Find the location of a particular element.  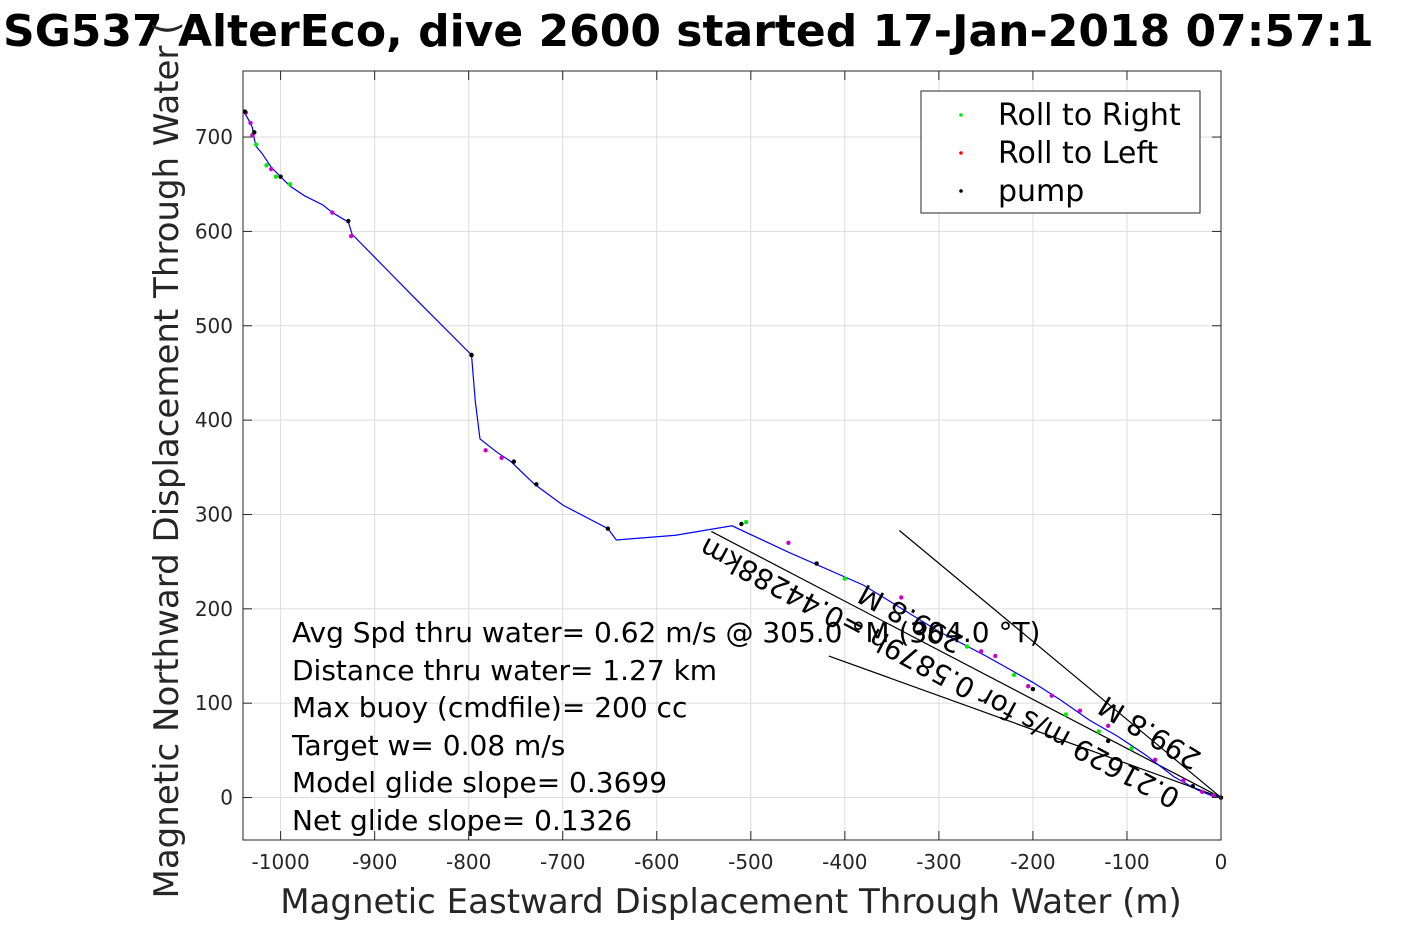

legend-label-pump: pump is located at coordinates (1041, 191).